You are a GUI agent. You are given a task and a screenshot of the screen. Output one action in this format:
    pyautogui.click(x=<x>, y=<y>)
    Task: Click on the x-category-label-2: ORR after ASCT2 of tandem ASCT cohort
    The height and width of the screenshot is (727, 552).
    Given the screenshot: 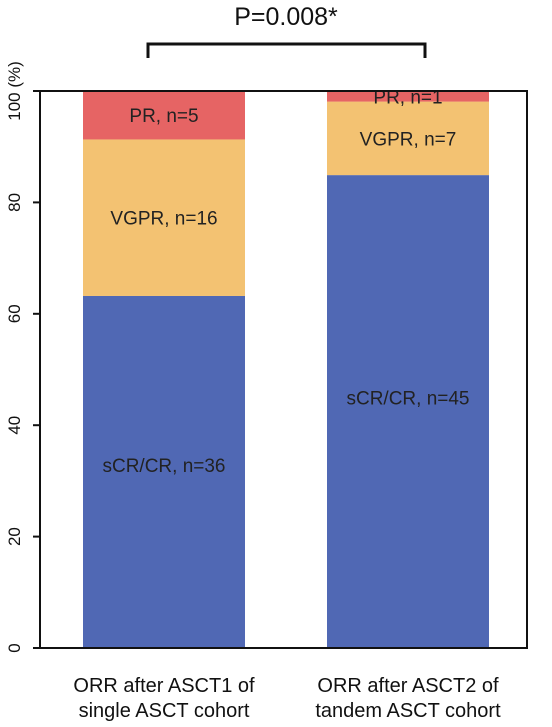 What is the action you would take?
    pyautogui.click(x=408, y=698)
    